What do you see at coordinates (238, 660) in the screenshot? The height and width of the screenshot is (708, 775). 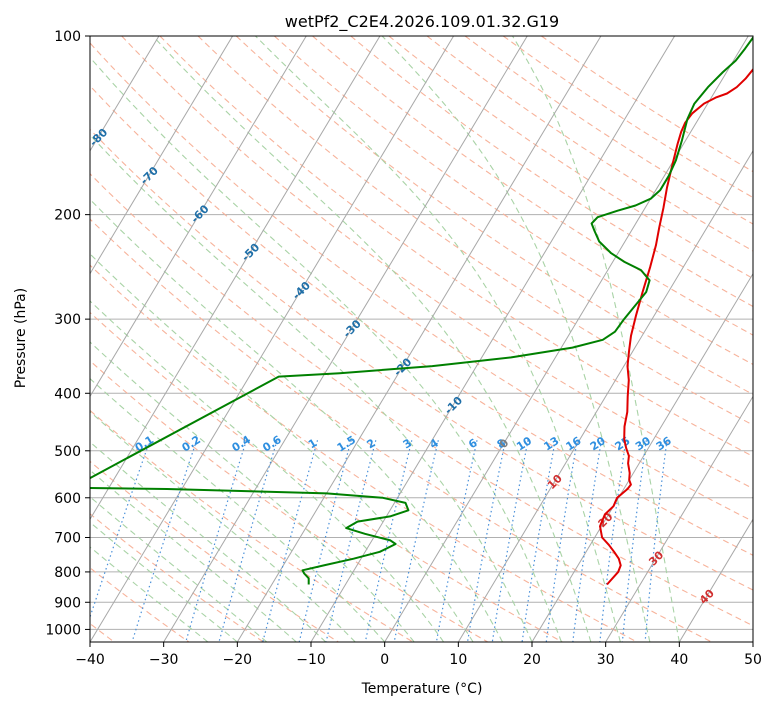 I see `x-tick-label: −20` at bounding box center [238, 660].